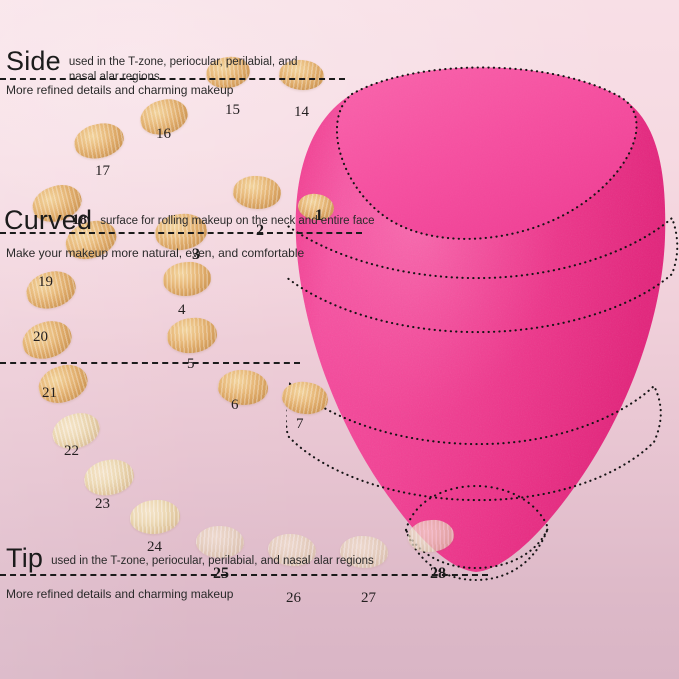 Image resolution: width=679 pixels, height=679 pixels. Describe the element at coordinates (120, 90) in the screenshot. I see `annotation-side-subtitle: More refined details and charming makeup` at that location.